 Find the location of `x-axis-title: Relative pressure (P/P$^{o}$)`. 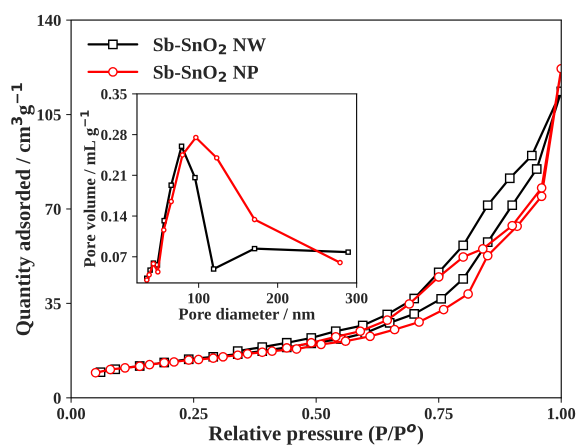

x-axis-title: Relative pressure (P/P$^{o}$) is located at coordinates (316, 434).